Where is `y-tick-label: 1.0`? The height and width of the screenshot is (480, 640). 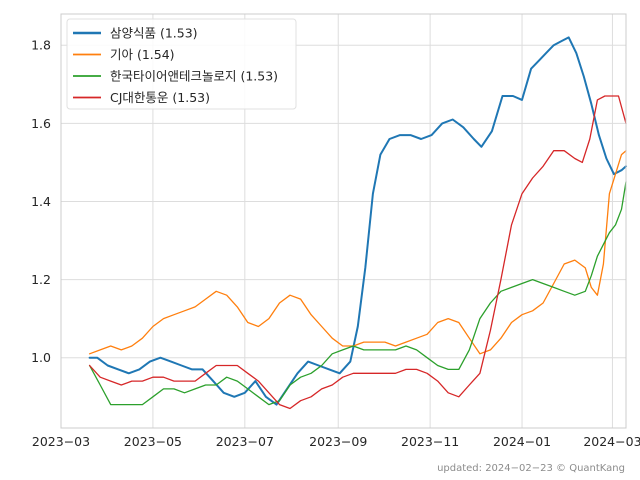 y-tick-label: 1.0 is located at coordinates (41, 357).